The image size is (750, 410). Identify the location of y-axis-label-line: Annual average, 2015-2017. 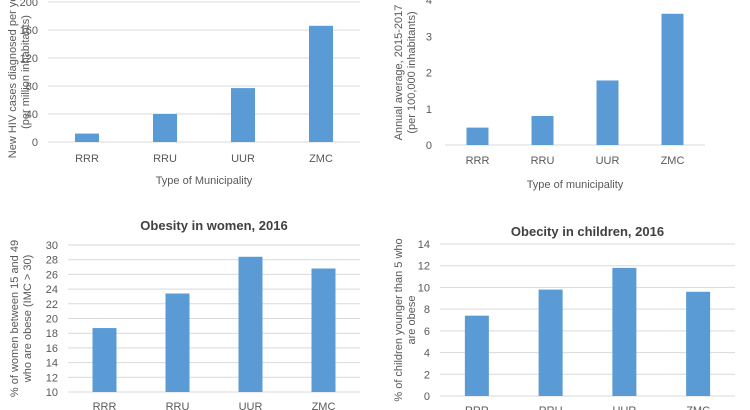
(399, 73).